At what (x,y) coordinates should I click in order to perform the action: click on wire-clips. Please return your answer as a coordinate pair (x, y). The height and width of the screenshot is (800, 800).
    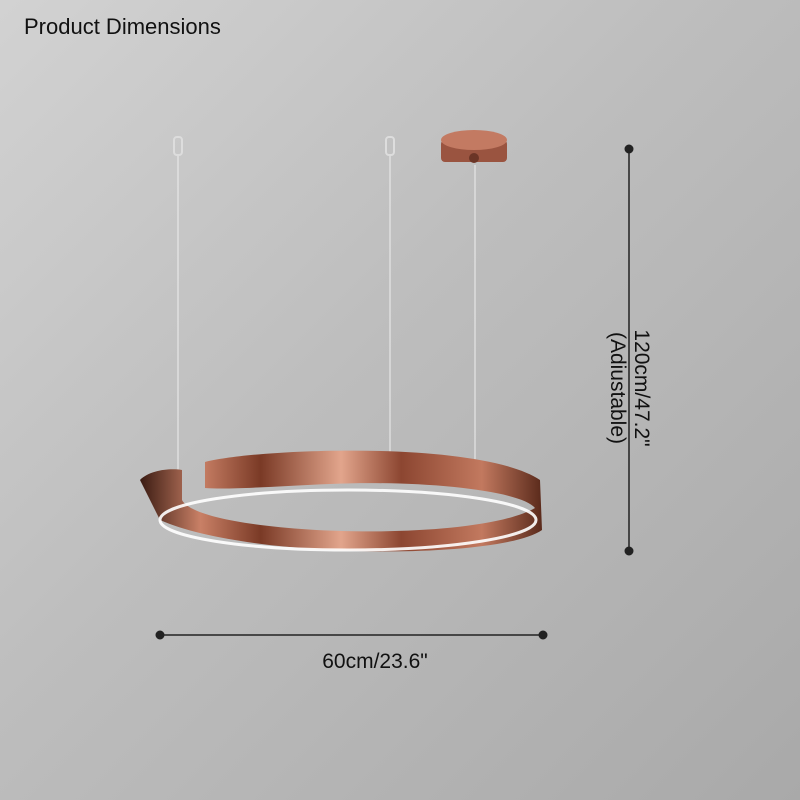
    Looking at the image, I should click on (284, 146).